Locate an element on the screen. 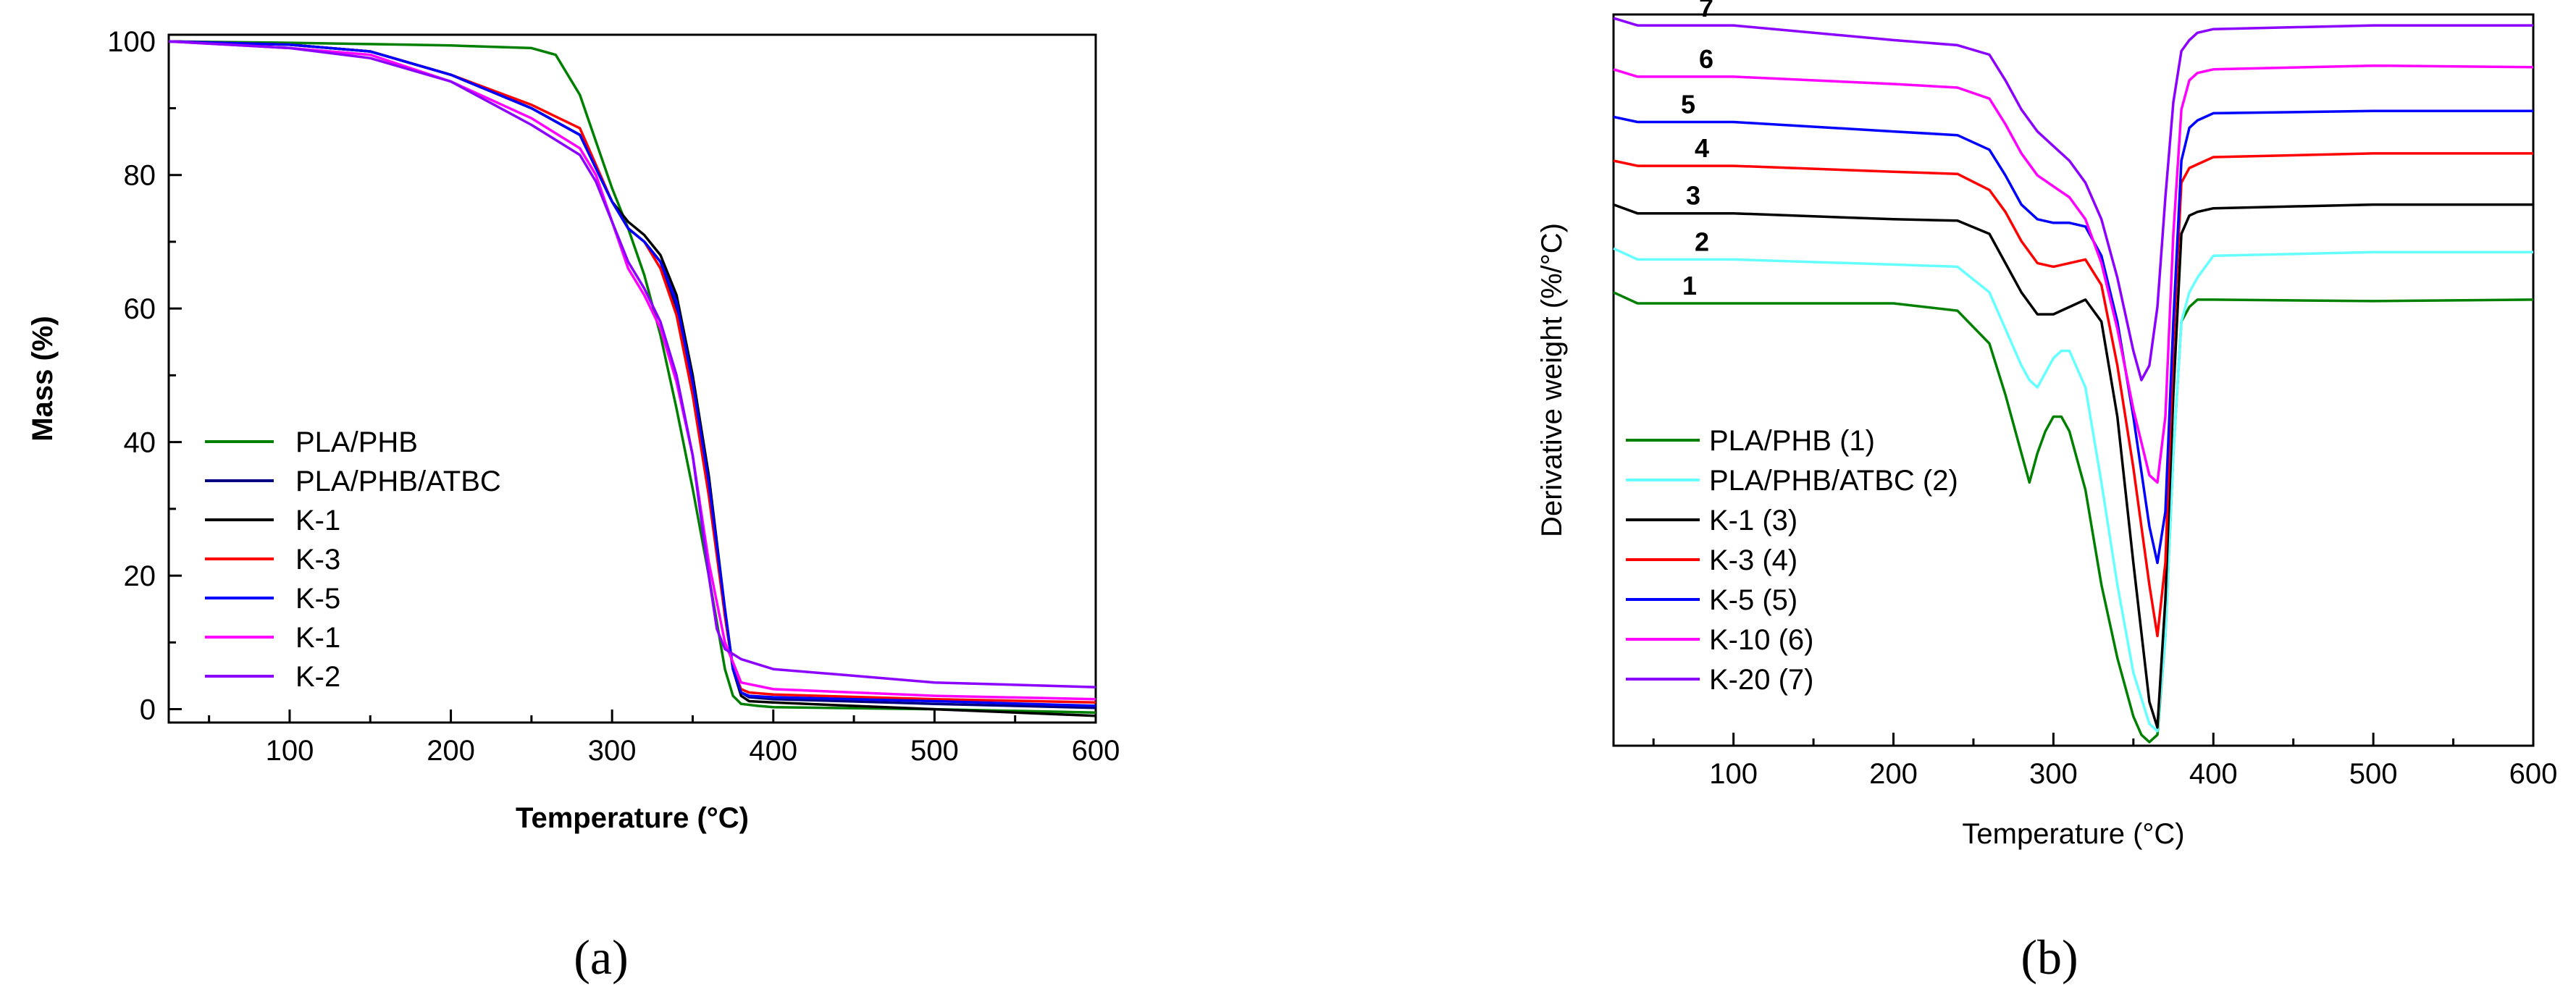  chart-a-x-tick-label: 400 is located at coordinates (773, 751).